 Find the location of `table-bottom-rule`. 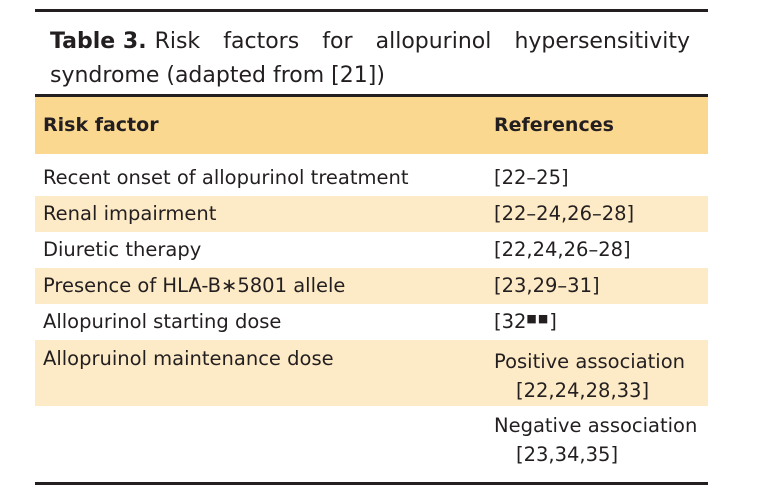

table-bottom-rule is located at coordinates (371, 483).